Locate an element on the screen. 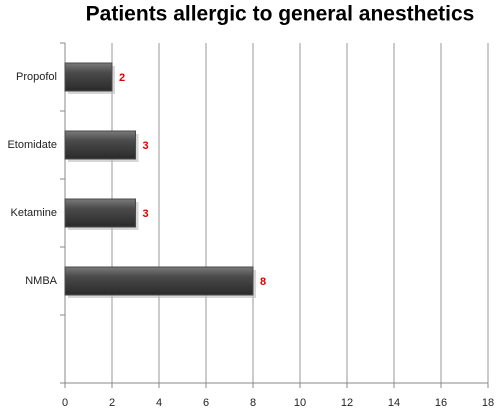  x-tick-label: 4 is located at coordinates (159, 403).